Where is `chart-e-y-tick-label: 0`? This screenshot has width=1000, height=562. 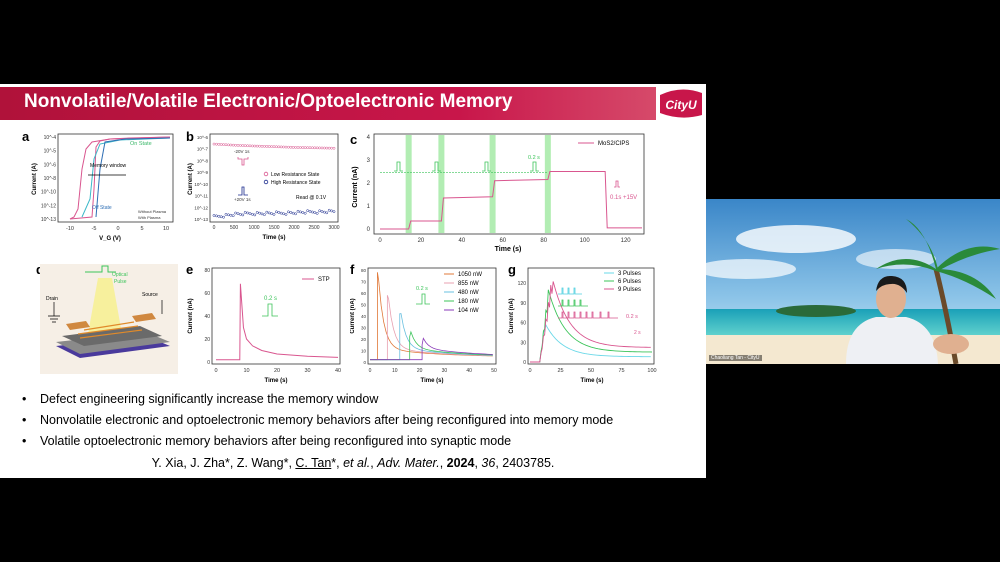
chart-e-y-tick-label: 0 is located at coordinates (208, 363).